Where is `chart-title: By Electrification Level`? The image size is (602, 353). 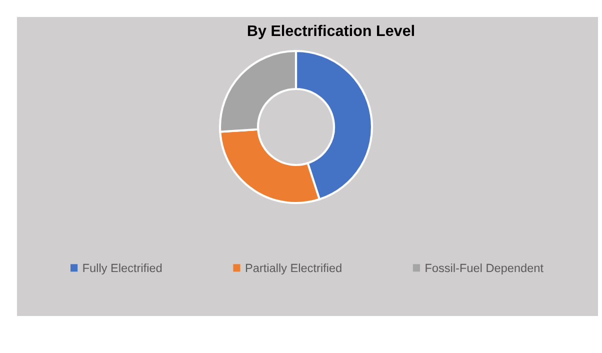
chart-title: By Electrification Level is located at coordinates (331, 32).